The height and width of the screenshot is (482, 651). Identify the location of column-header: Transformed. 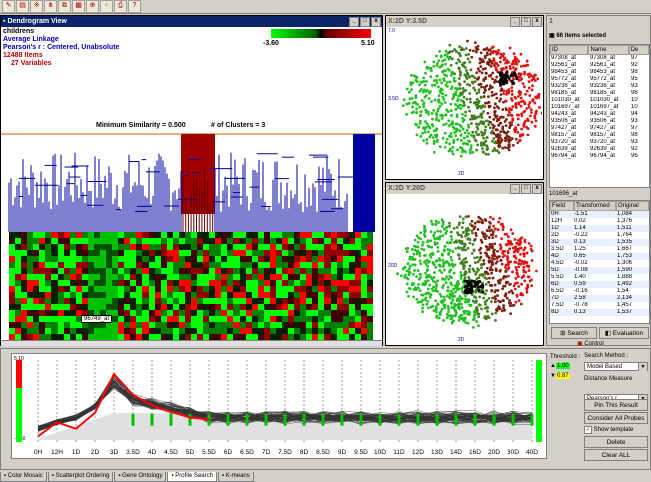
(594, 206).